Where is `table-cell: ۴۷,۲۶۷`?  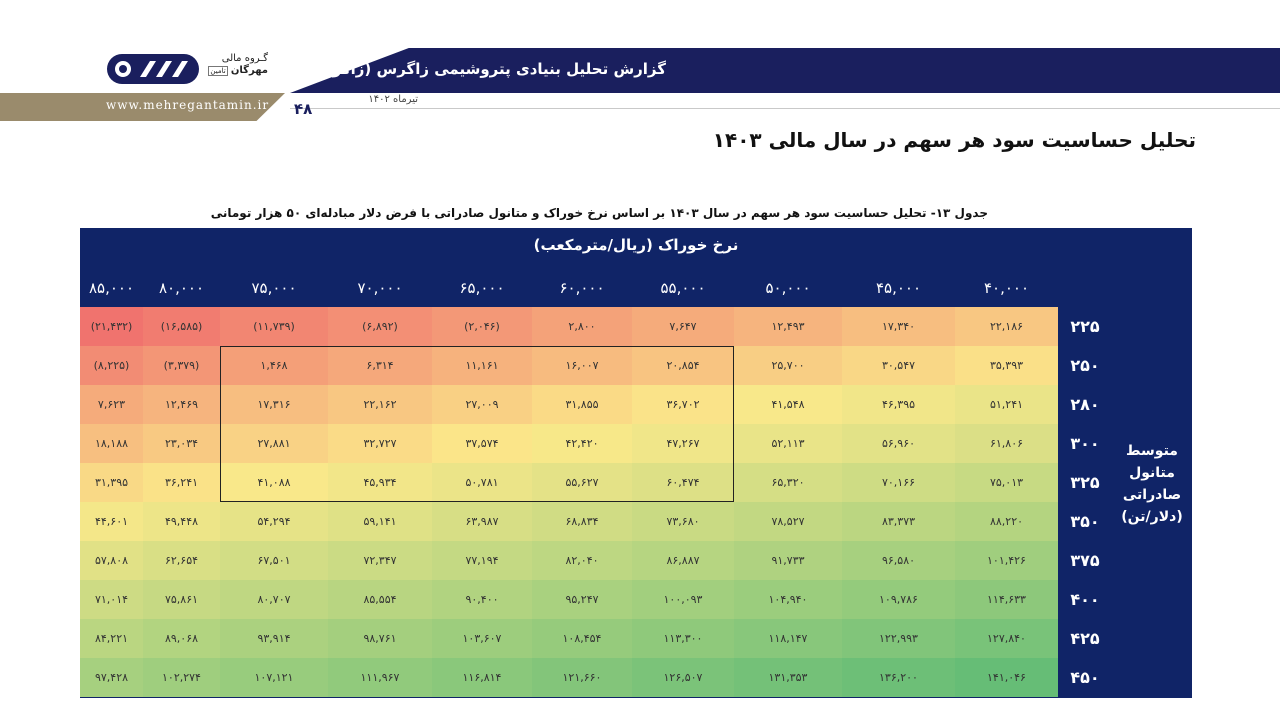
table-cell: ۴۷,۲۶۷ is located at coordinates (683, 443).